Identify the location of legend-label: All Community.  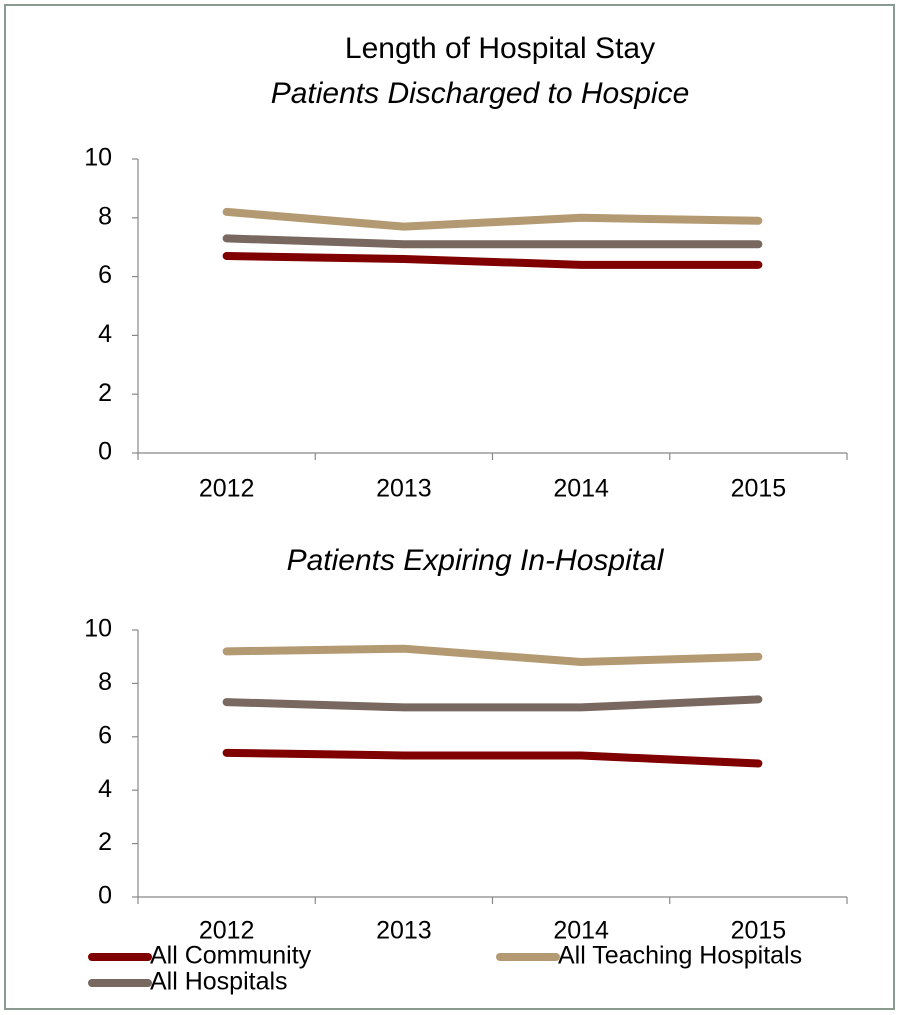
(231, 956).